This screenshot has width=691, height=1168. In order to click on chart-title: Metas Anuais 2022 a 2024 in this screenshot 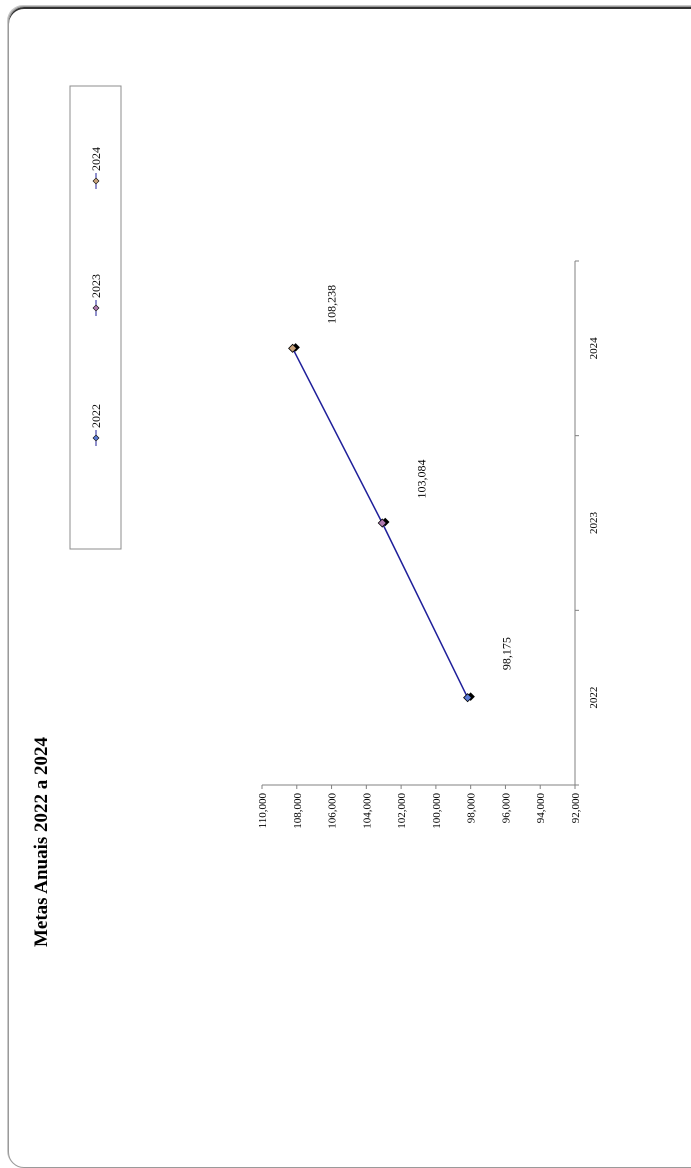, I will do `click(41, 841)`.